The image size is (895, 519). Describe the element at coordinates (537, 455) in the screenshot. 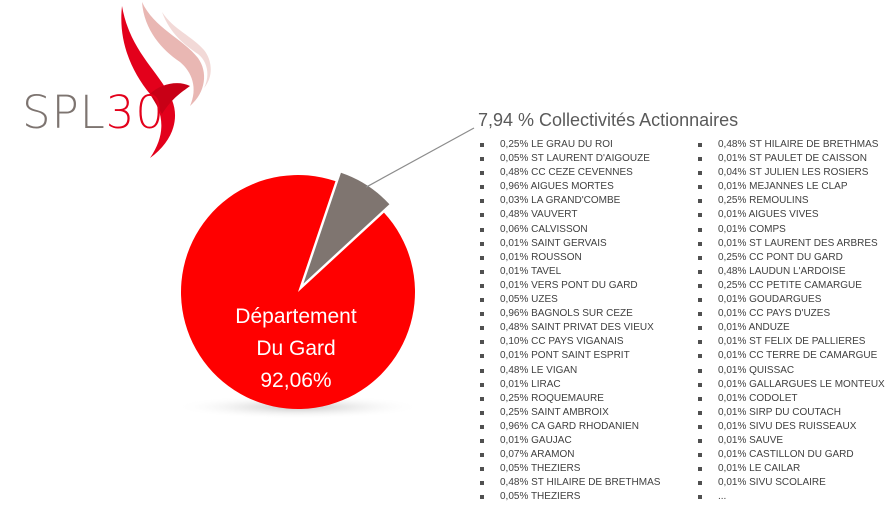

I see `list-item-label: 0,07% ARAMON` at that location.